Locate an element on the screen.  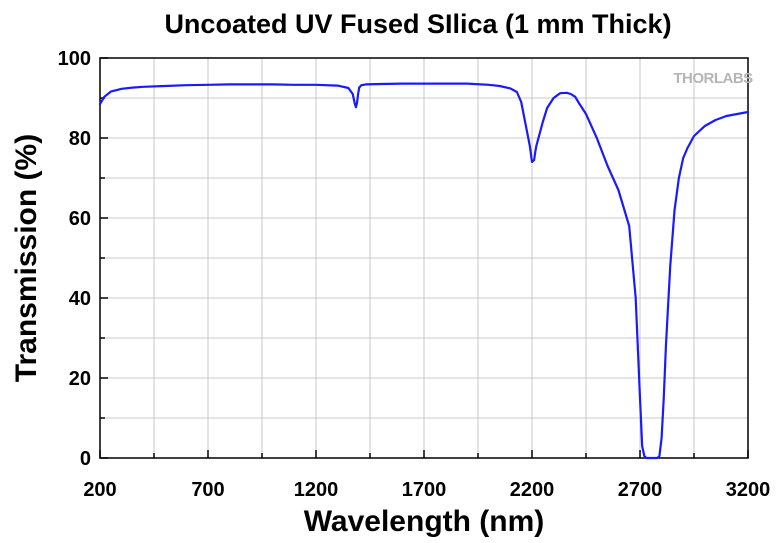
x-tick-label: 3200 is located at coordinates (748, 490).